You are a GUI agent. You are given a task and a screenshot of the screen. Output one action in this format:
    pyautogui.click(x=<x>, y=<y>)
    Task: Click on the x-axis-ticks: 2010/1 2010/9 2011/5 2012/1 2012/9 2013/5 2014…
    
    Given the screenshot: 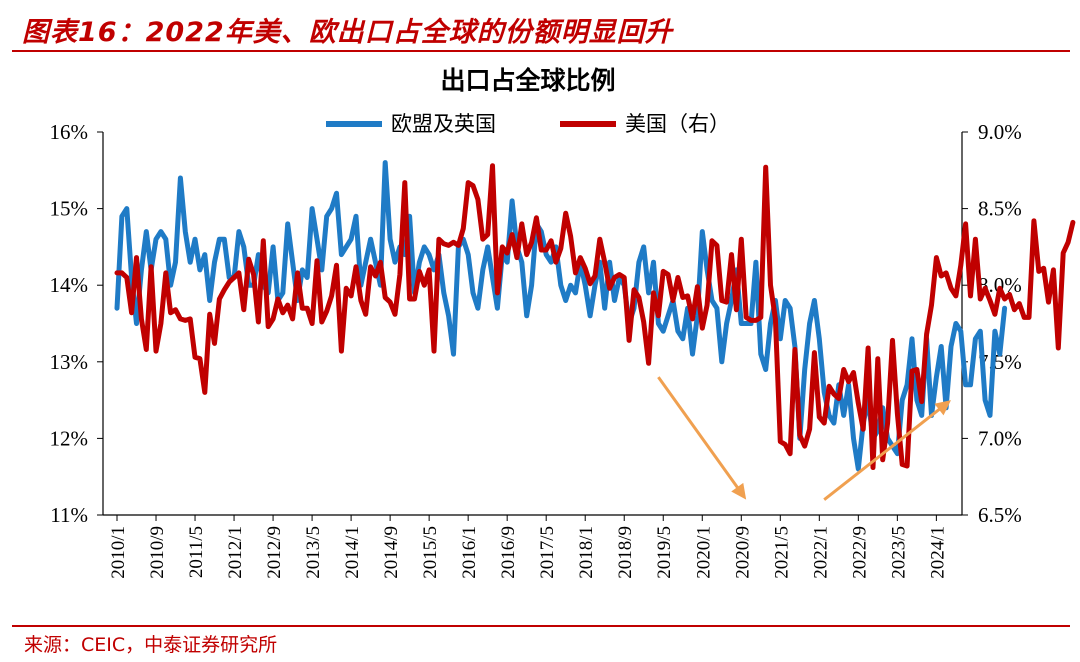 What is the action you would take?
    pyautogui.click(x=528, y=547)
    